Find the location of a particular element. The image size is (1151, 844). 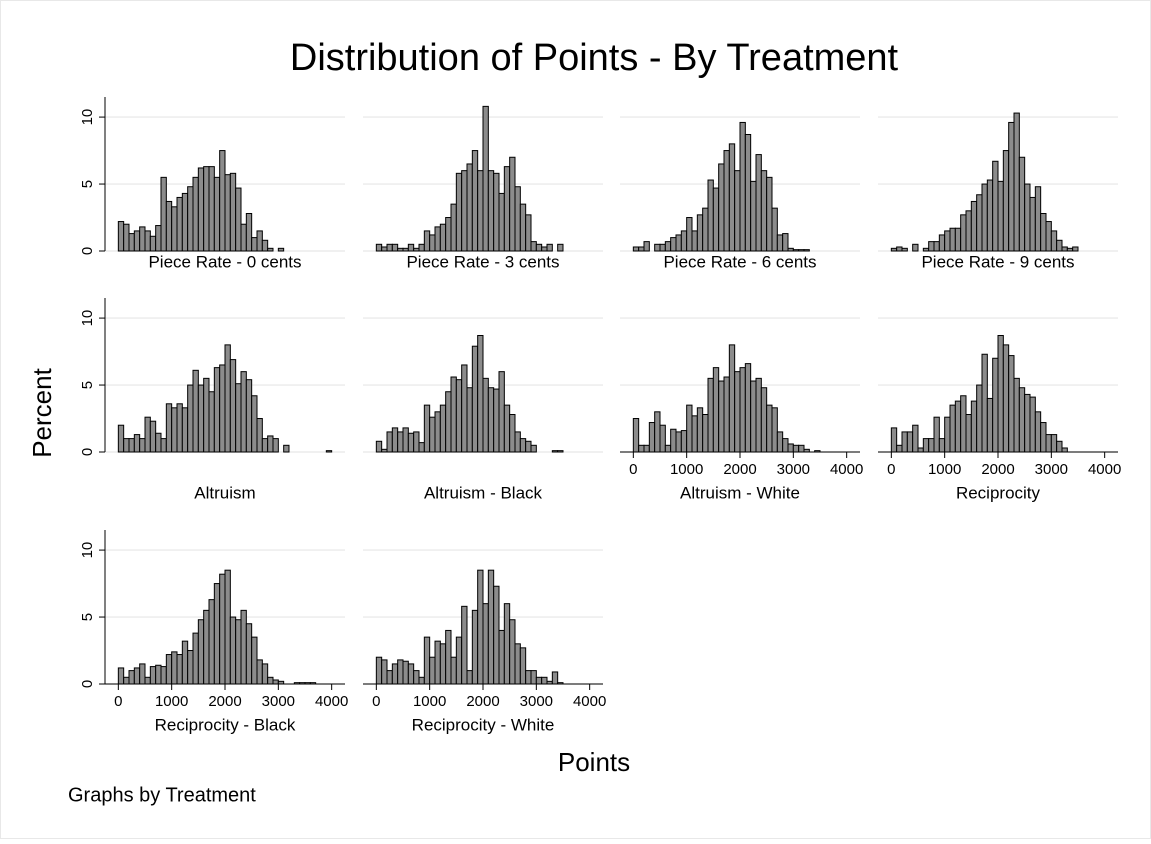

panel-title: Piece Rate - 9 cents is located at coordinates (997, 261).